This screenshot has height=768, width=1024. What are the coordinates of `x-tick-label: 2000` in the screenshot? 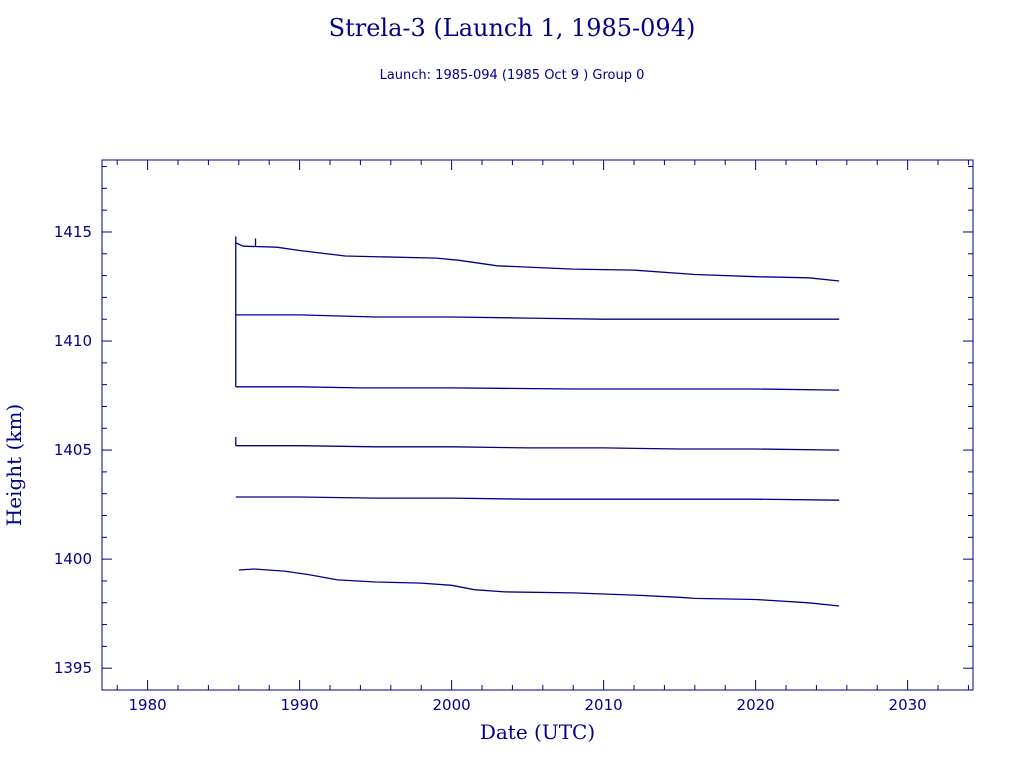 It's located at (452, 705).